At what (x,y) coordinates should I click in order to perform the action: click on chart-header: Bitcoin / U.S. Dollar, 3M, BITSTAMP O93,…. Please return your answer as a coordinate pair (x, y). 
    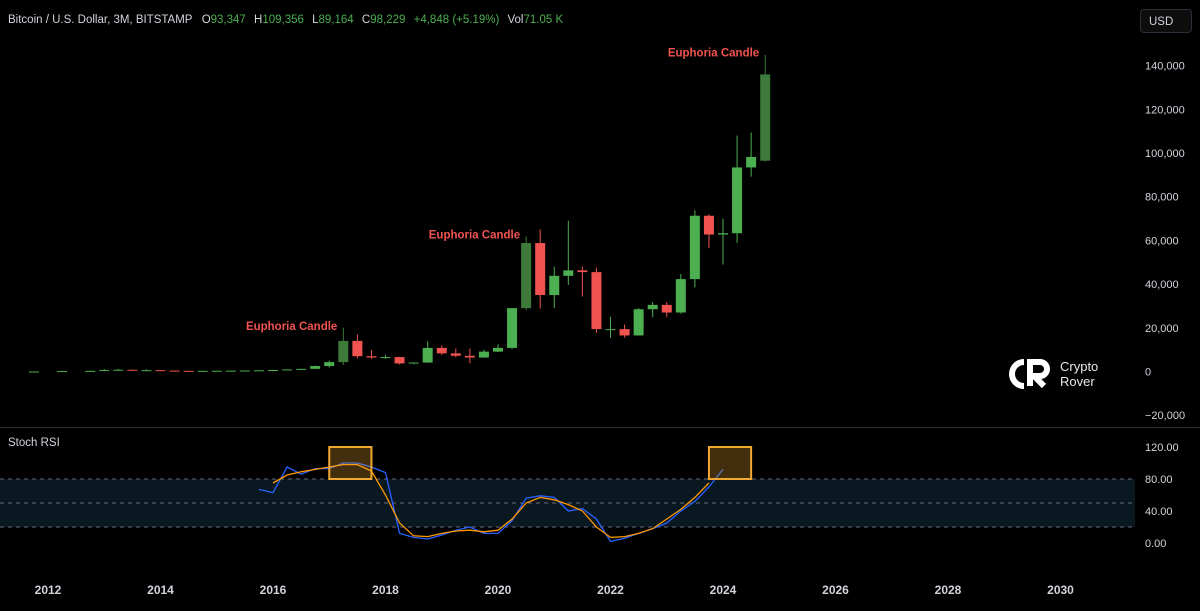
    Looking at the image, I should click on (288, 20).